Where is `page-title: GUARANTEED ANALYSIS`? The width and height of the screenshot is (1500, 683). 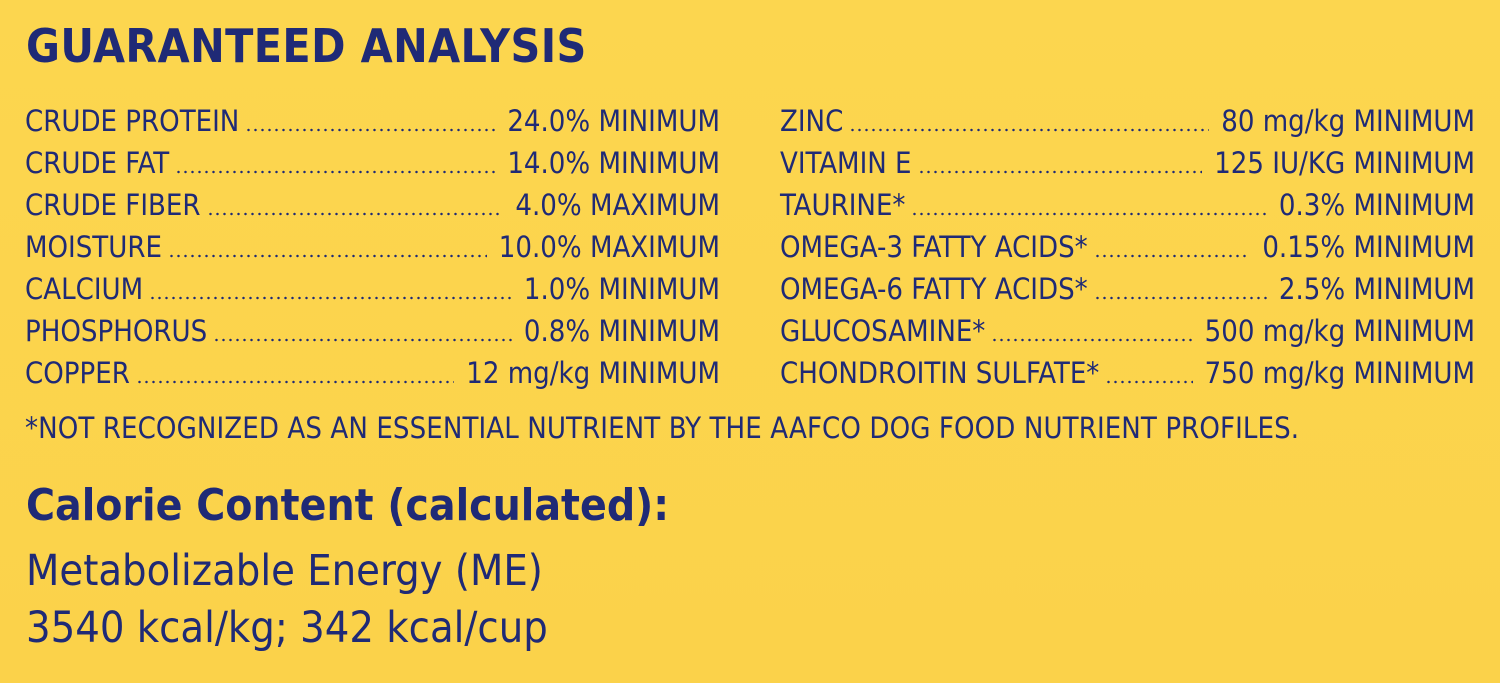
page-title: GUARANTEED ANALYSIS is located at coordinates (306, 46).